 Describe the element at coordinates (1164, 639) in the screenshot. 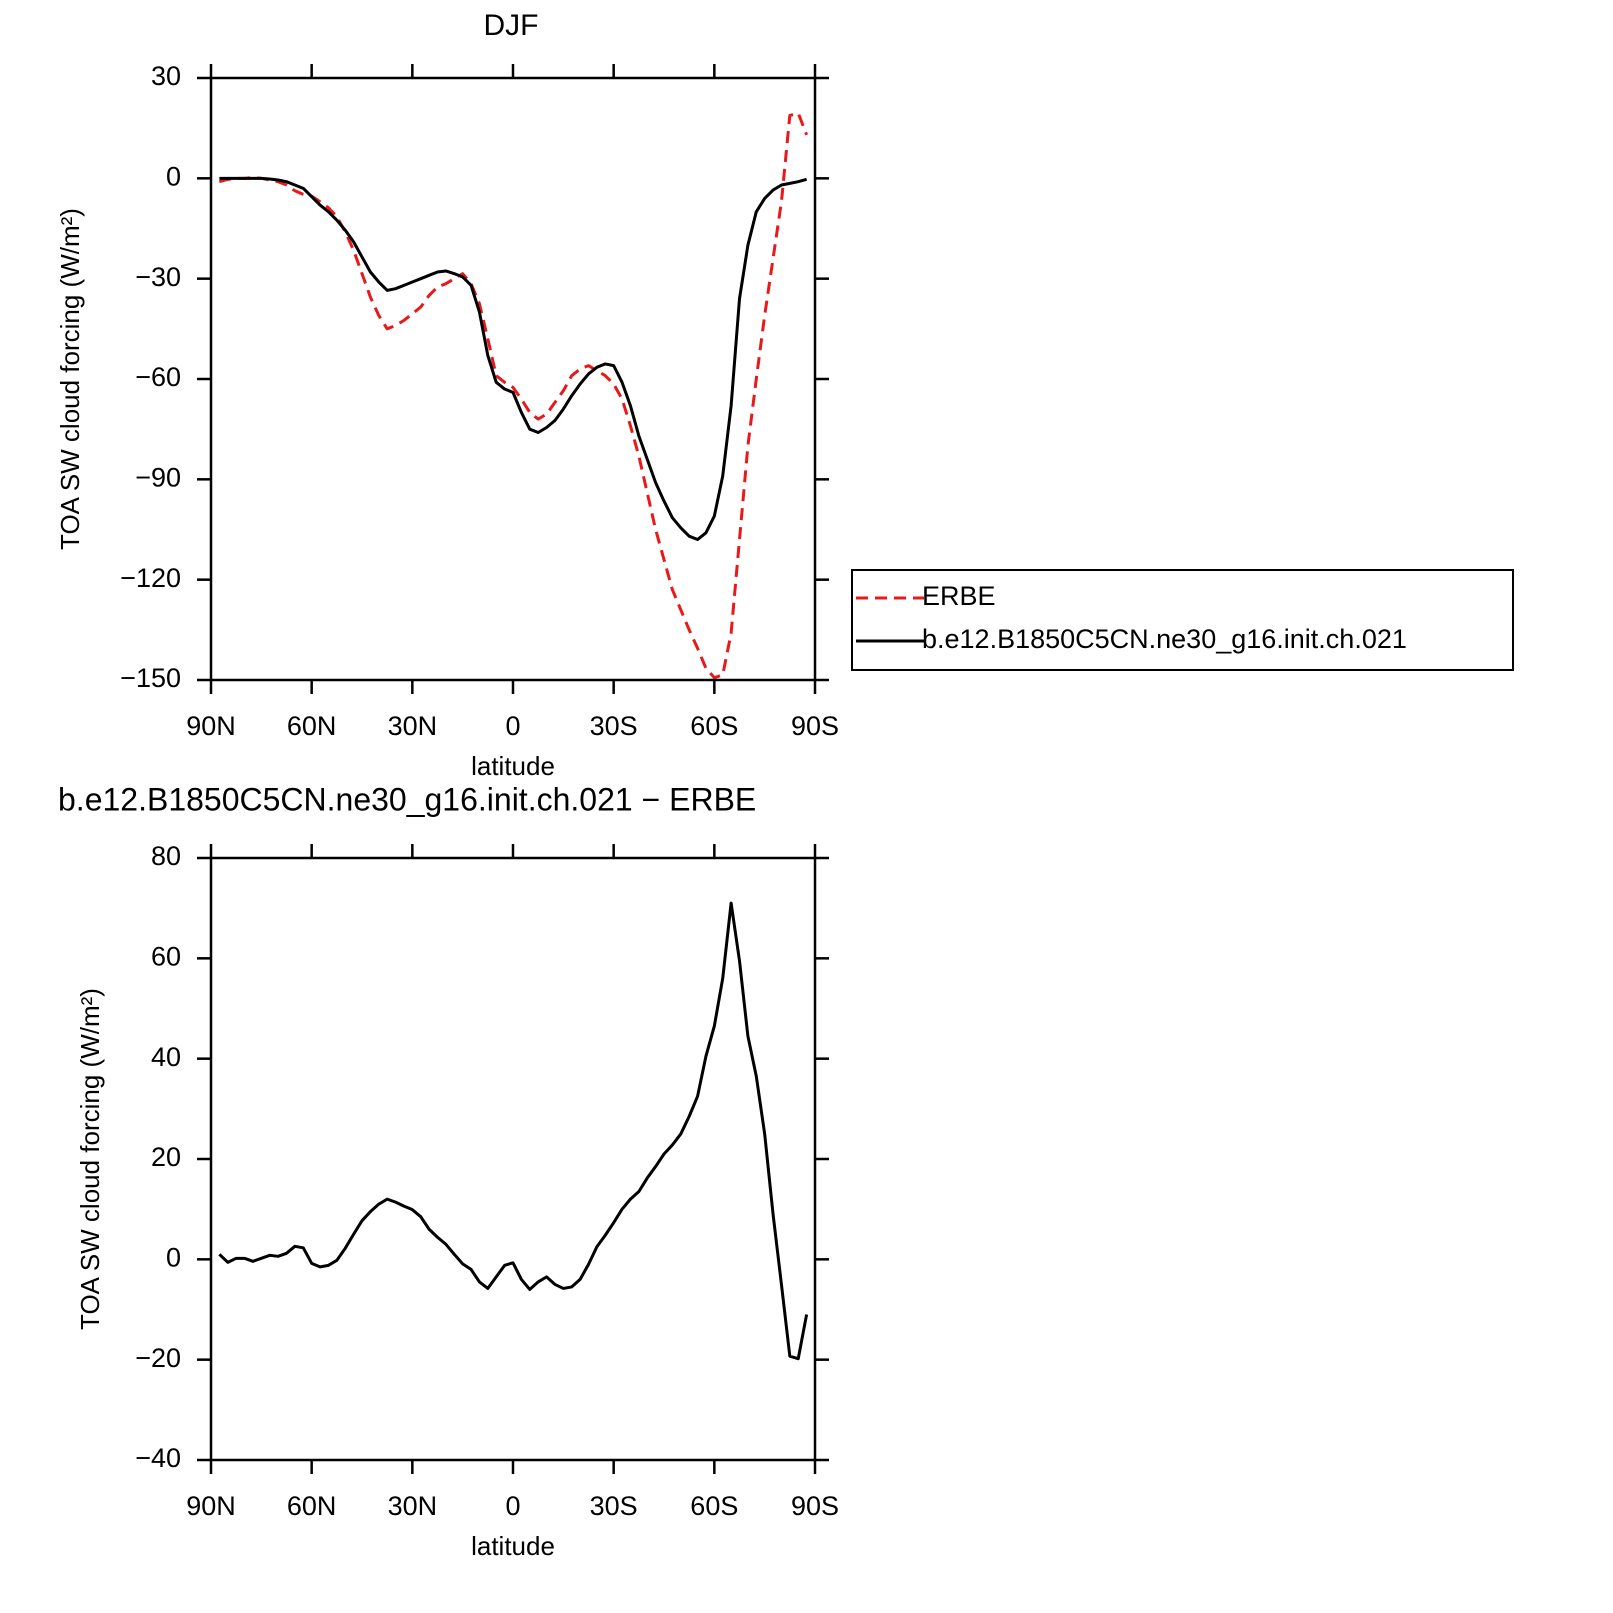

I see `legend-label: b.e12.B1850C5CN.ne30_g16.init.ch.021` at that location.